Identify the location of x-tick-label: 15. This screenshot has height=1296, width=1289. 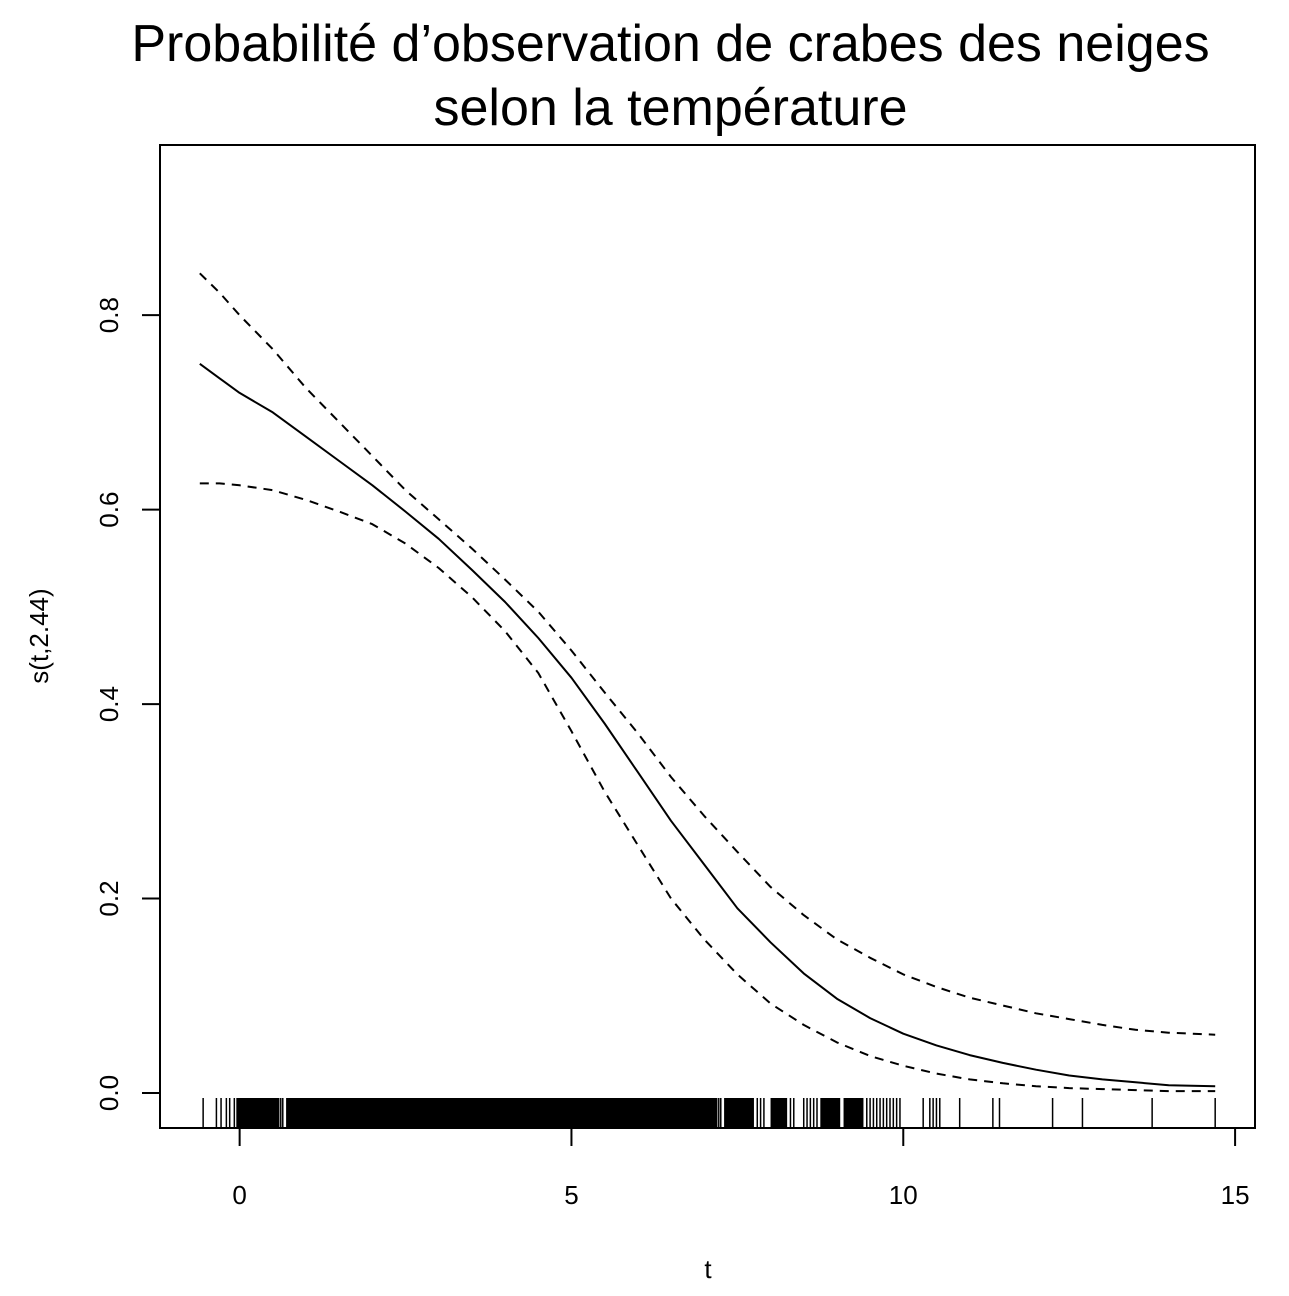
(1235, 1195).